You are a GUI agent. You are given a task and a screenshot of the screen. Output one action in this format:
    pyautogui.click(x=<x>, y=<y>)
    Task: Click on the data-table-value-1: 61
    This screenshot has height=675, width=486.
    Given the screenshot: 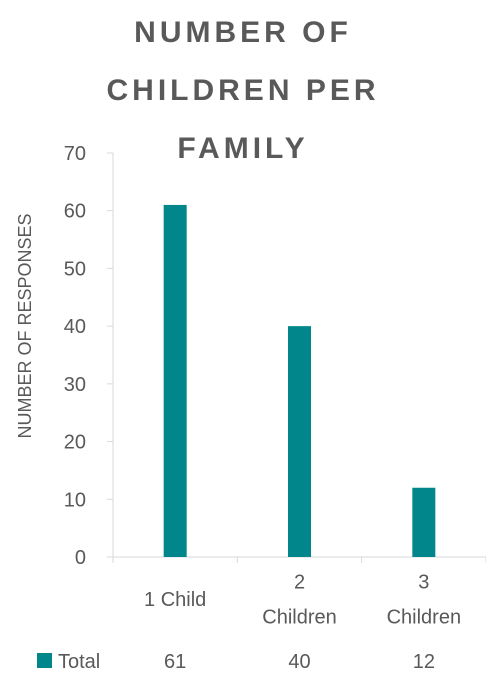 What is the action you would take?
    pyautogui.click(x=175, y=662)
    